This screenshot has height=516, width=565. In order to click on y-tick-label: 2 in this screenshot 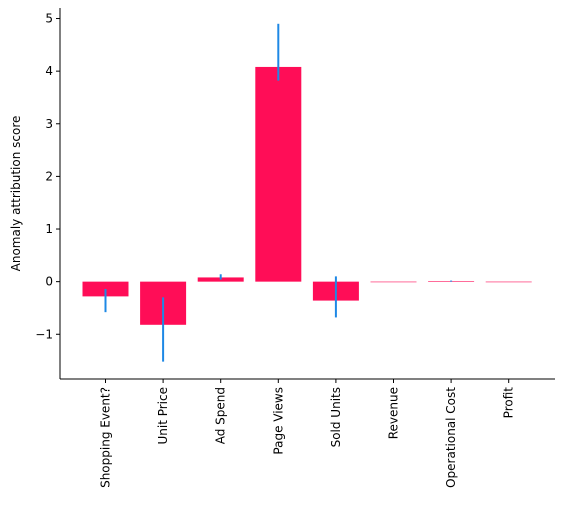, I will do `click(49, 176)`.